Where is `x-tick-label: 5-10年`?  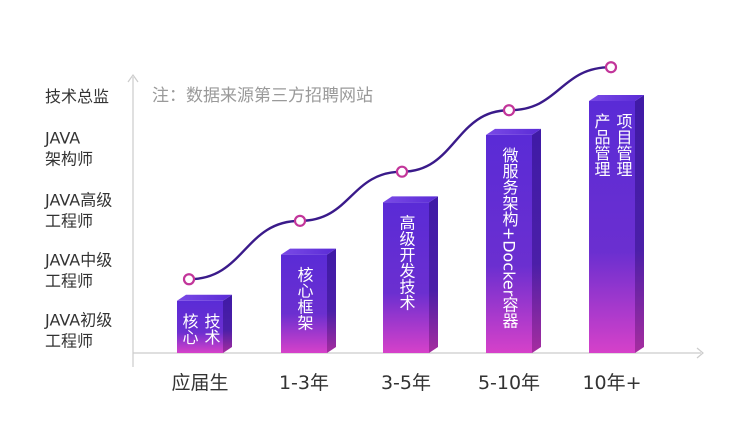
x-tick-label: 5-10年 is located at coordinates (509, 383).